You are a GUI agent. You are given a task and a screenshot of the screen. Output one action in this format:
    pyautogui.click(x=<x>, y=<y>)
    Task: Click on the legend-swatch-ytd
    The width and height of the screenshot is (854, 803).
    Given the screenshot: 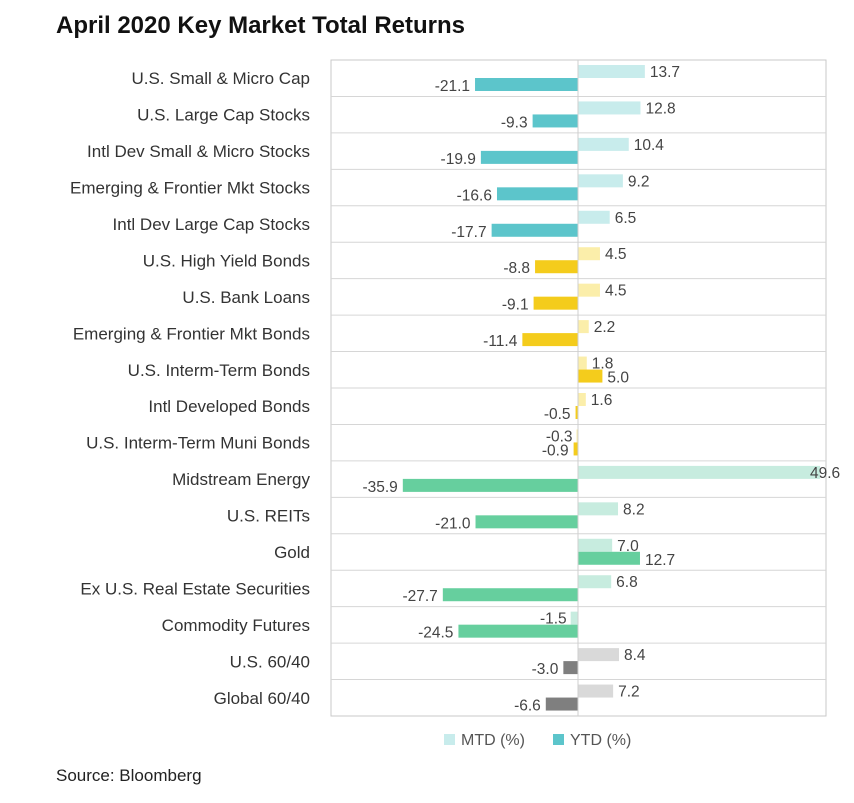 What is the action you would take?
    pyautogui.click(x=558, y=739)
    